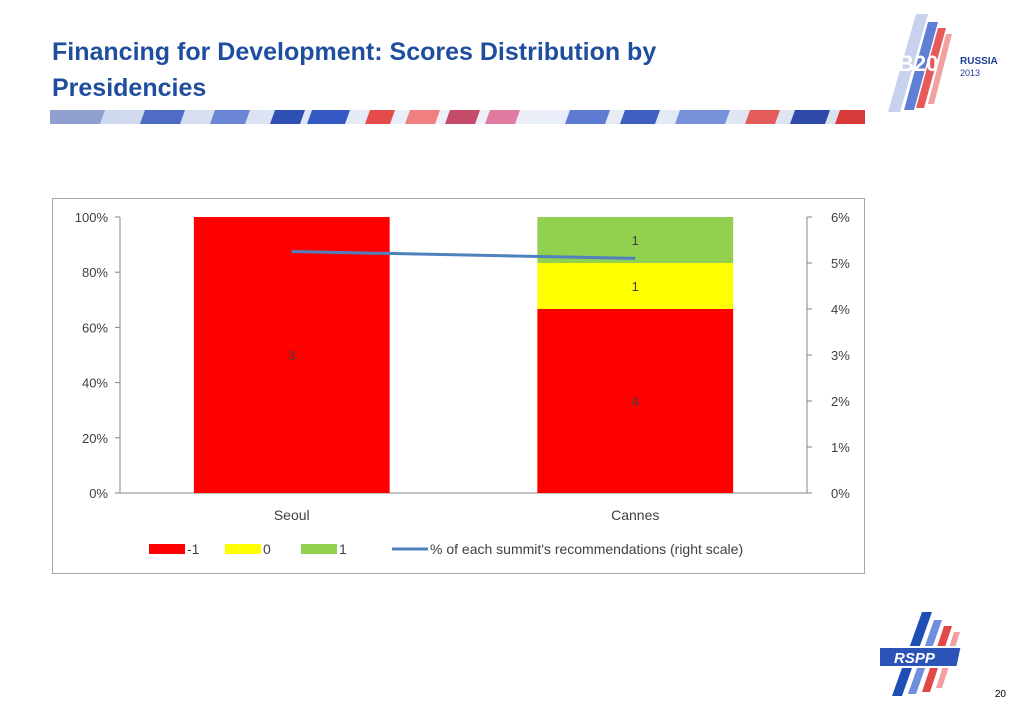  I want to click on left-tick-label: 100%, so click(92, 217).